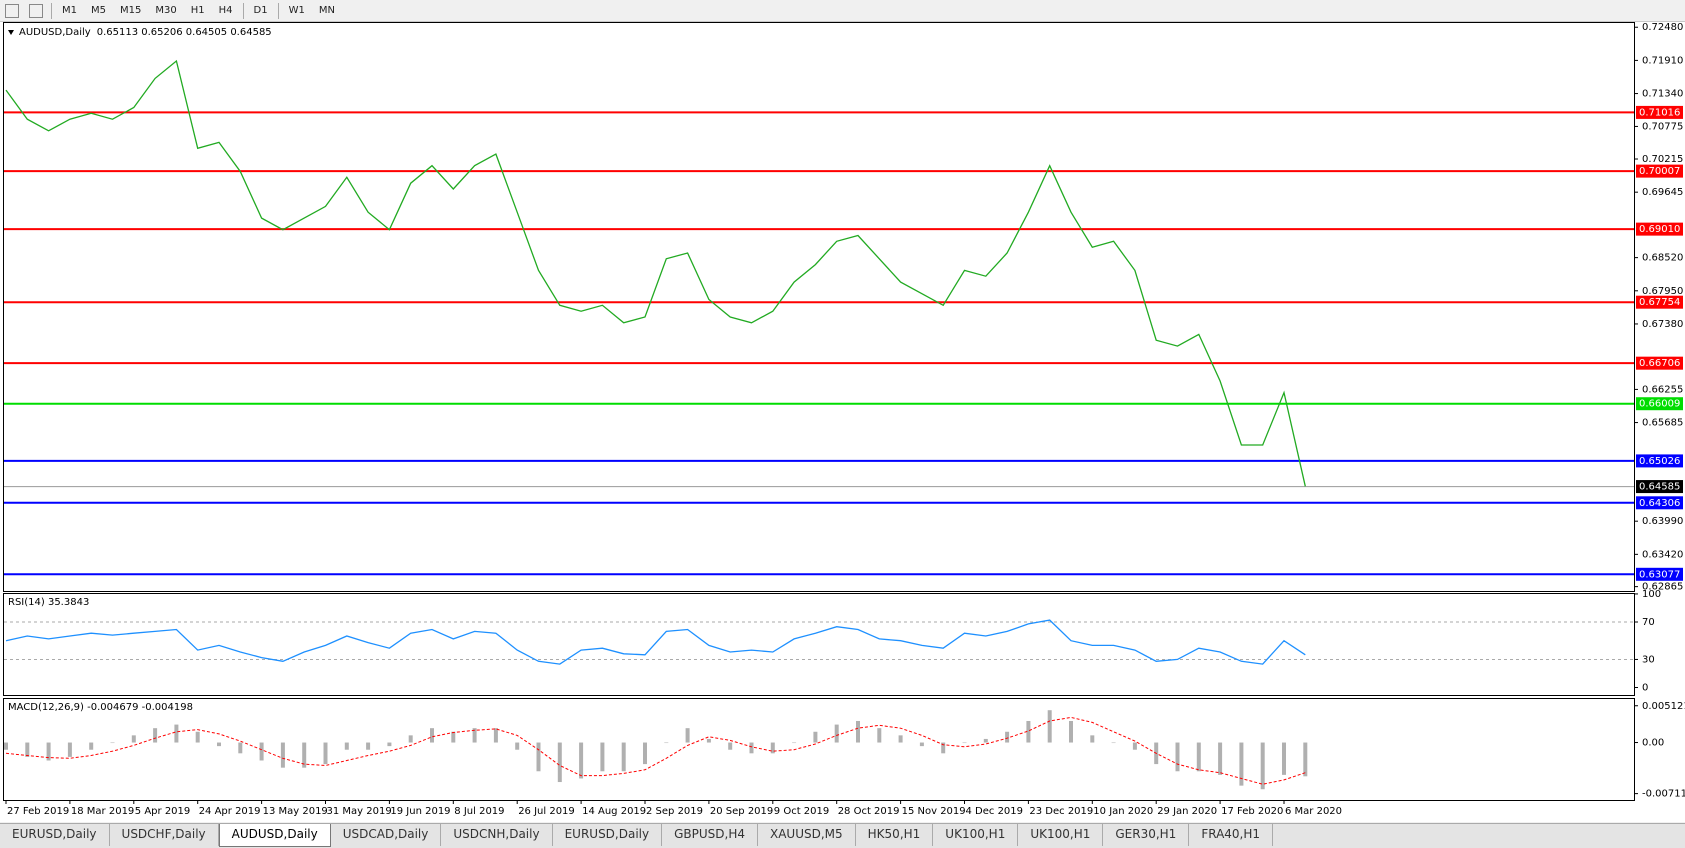 The width and height of the screenshot is (1685, 848). What do you see at coordinates (1662, 159) in the screenshot?
I see `y-tick-label: 0.70215` at bounding box center [1662, 159].